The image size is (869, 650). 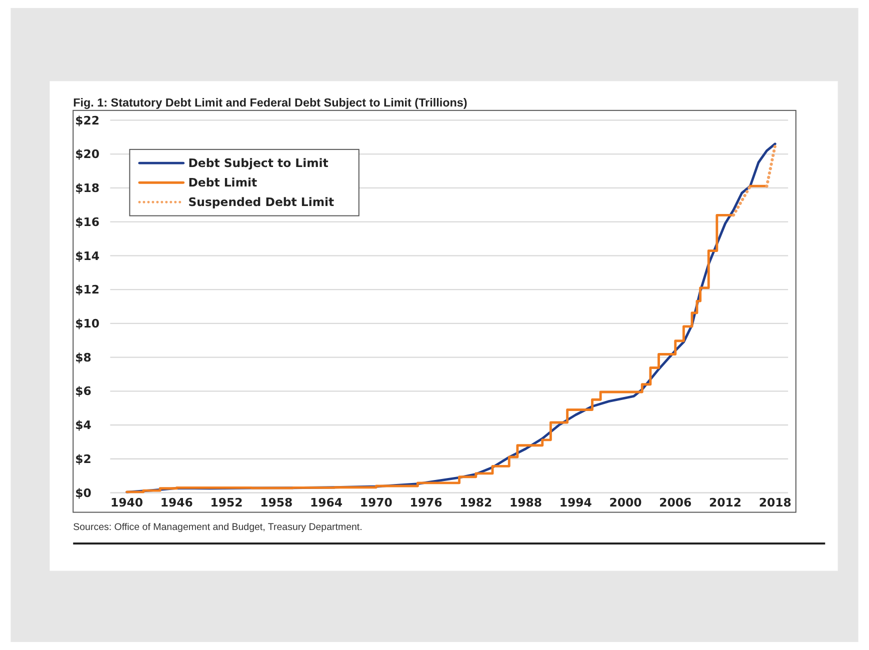 What do you see at coordinates (276, 502) in the screenshot?
I see `x-tick-label: 1958` at bounding box center [276, 502].